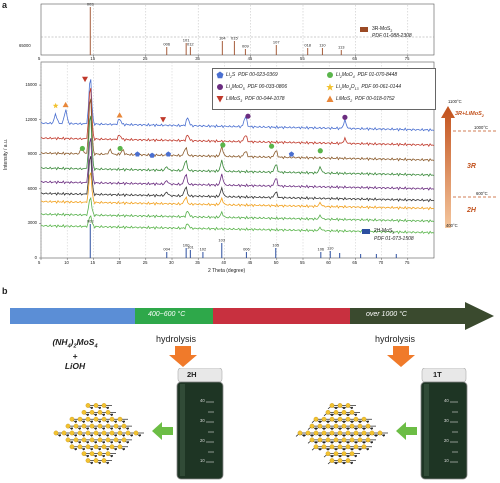 This screenshot has width=500, height=483. I want to click on main-x-tick: 35, so click(197, 262).